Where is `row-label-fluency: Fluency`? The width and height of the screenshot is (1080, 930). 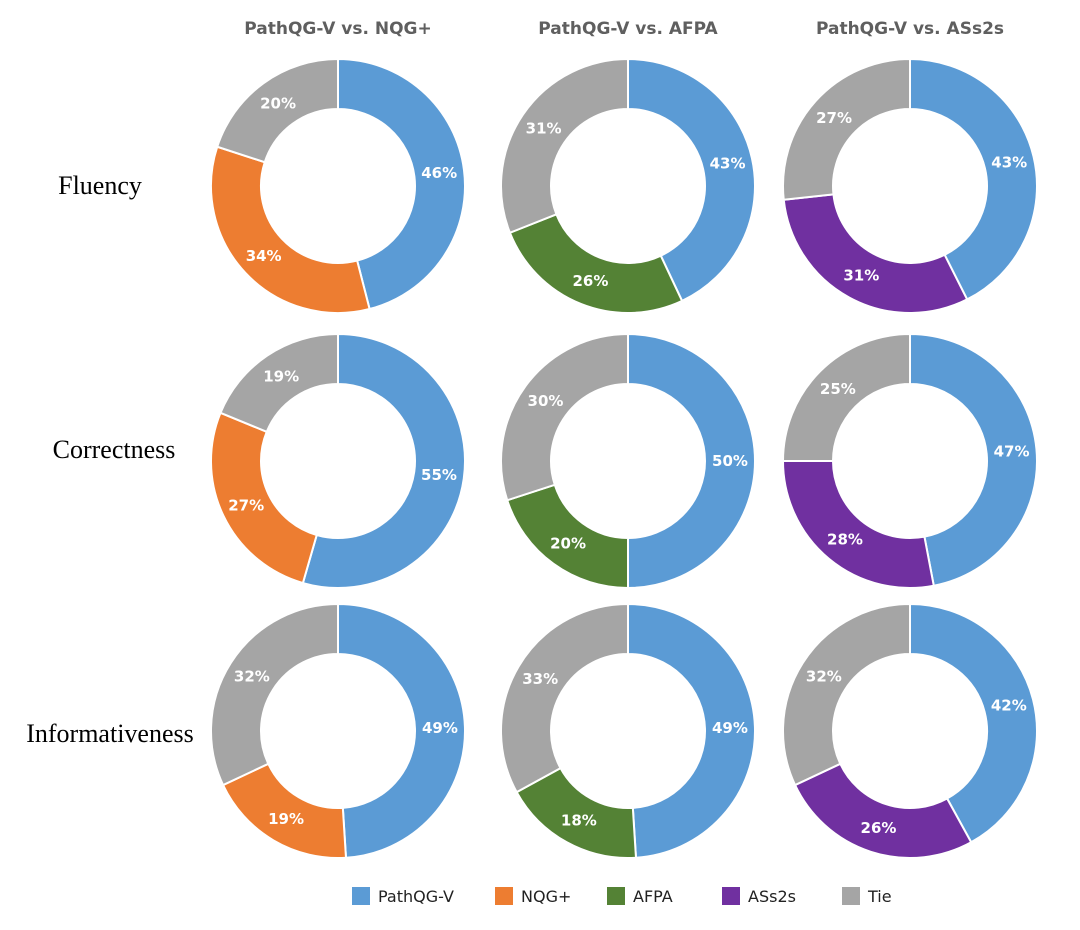 row-label-fluency: Fluency is located at coordinates (100, 185).